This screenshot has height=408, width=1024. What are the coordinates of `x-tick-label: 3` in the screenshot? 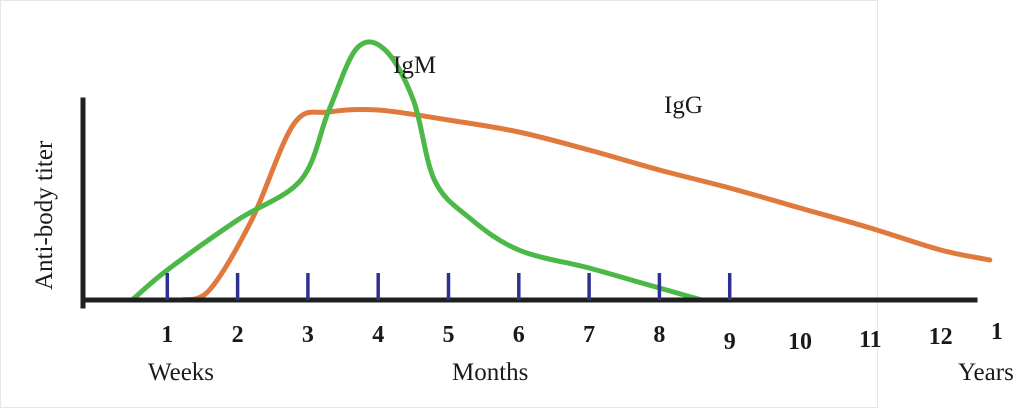 It's located at (308, 335).